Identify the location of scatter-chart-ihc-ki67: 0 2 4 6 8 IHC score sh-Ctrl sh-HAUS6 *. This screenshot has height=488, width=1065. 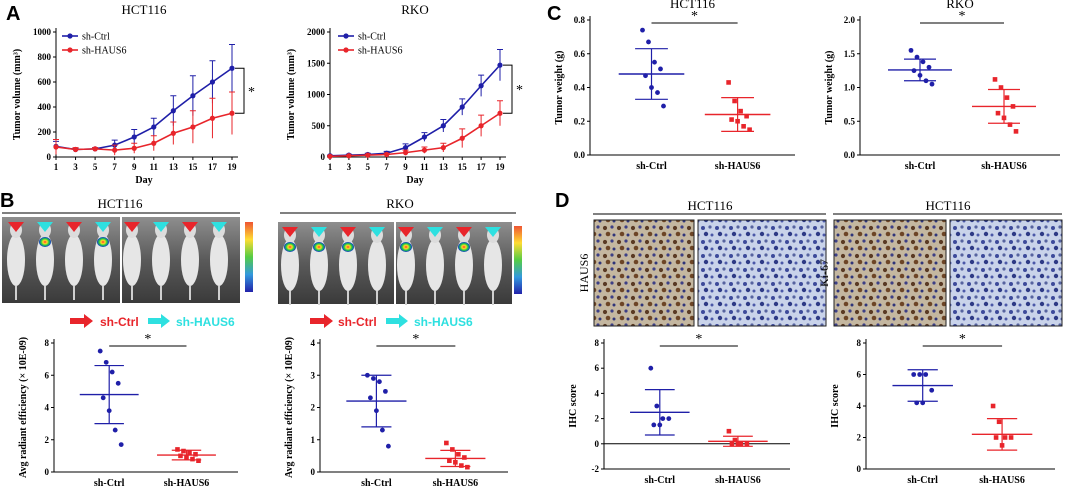
(942, 409).